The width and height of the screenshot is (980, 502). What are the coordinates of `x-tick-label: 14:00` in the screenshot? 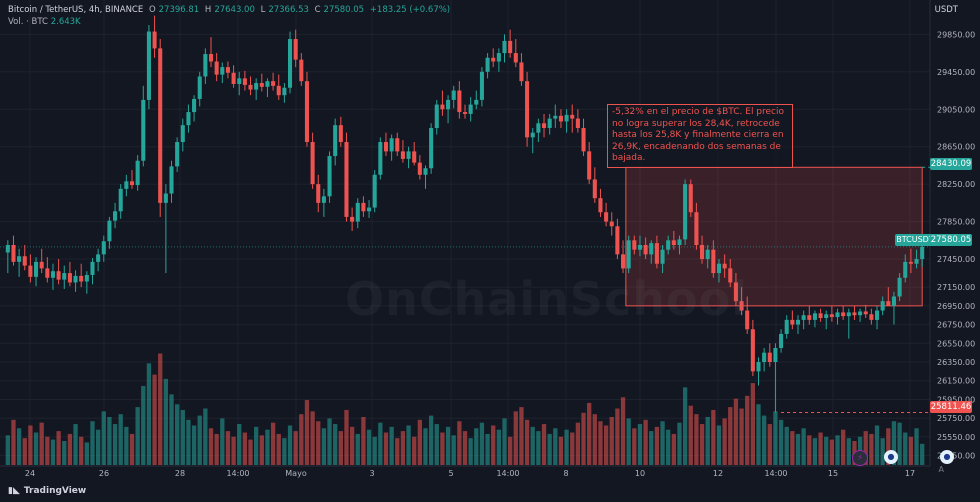 It's located at (507, 473).